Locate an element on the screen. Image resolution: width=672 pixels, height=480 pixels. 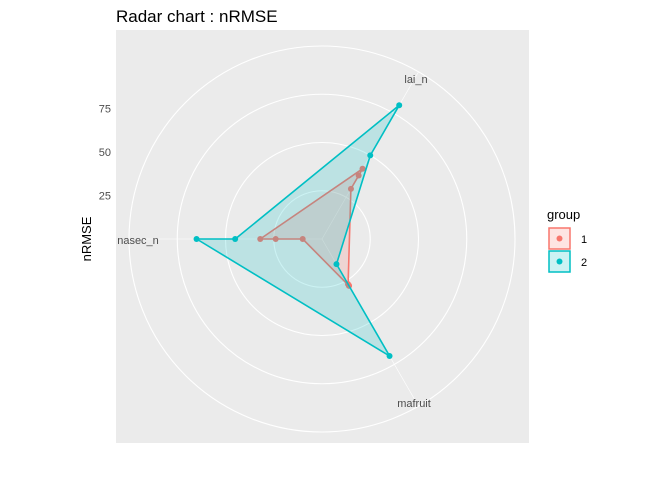
radial-tick-50: 50 is located at coordinates (105, 153).